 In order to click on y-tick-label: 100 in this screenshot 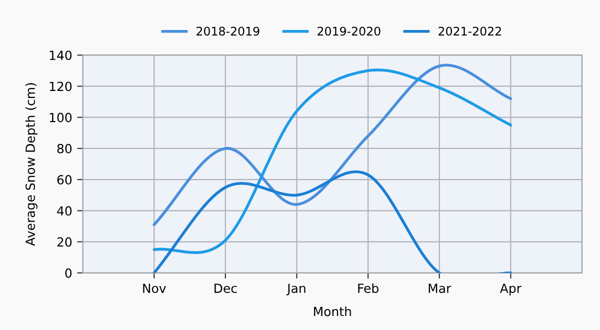, I will do `click(61, 117)`.